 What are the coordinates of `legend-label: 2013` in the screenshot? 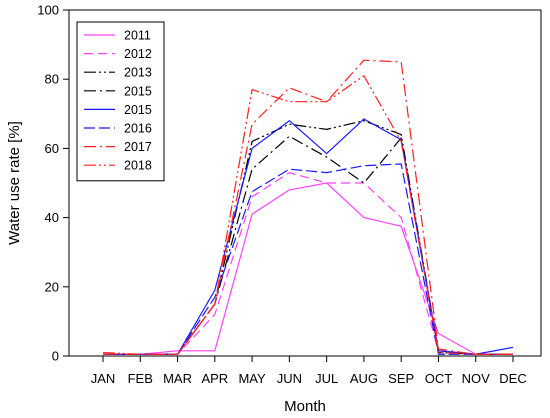 It's located at (138, 73).